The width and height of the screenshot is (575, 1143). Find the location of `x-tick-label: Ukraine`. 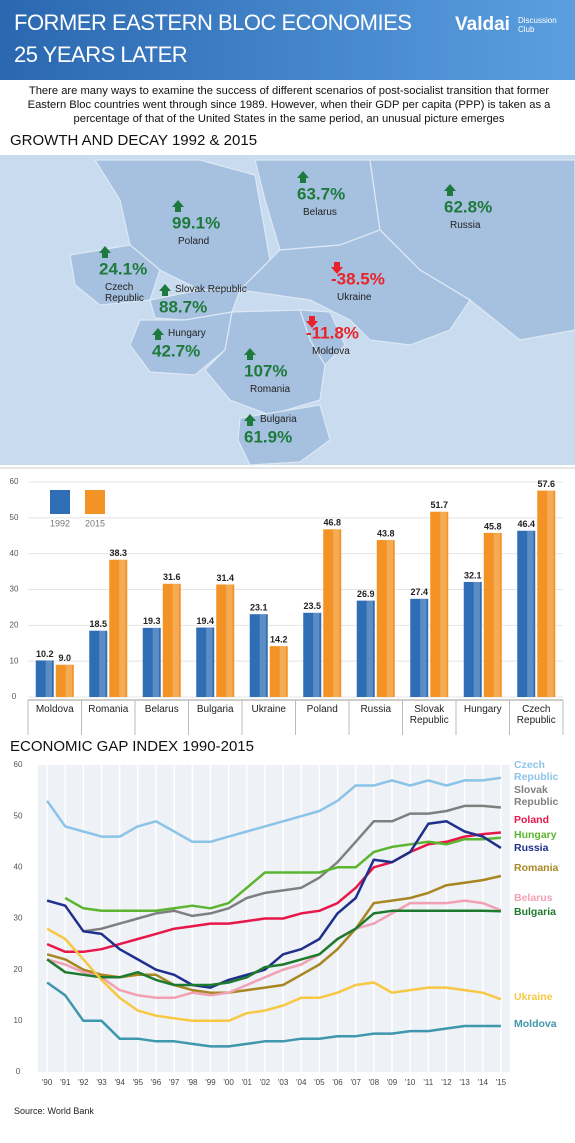

x-tick-label: Ukraine is located at coordinates (268, 709).